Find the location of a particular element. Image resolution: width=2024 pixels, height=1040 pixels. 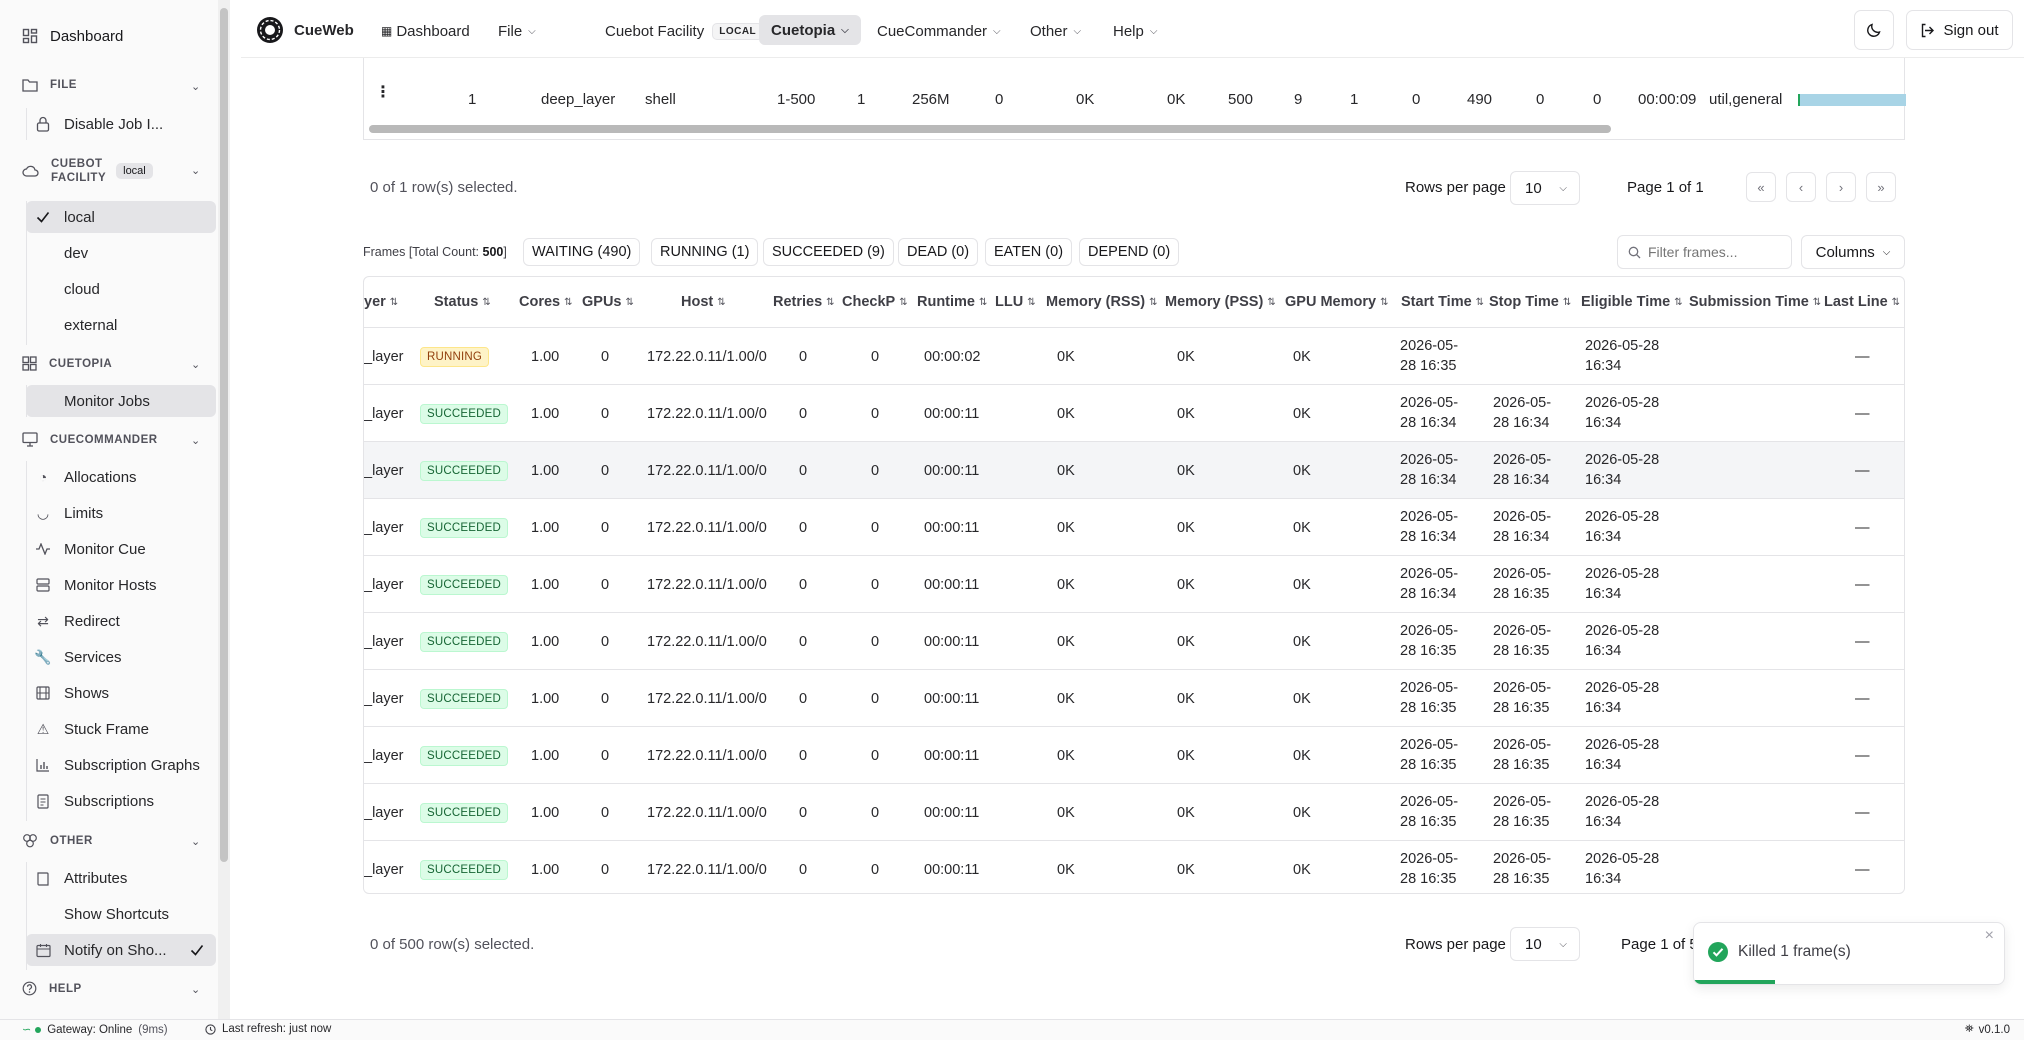

layers-rows-per-page-select: 10 ⌵ is located at coordinates (1545, 188).